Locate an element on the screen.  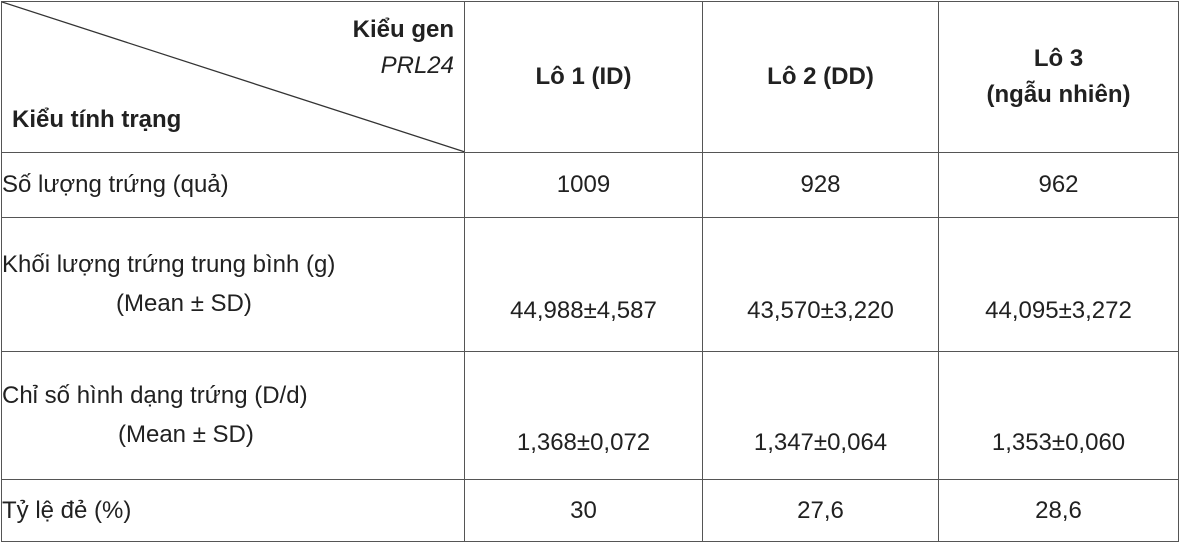
table-cell: 1,353±0,060 is located at coordinates (1058, 415).